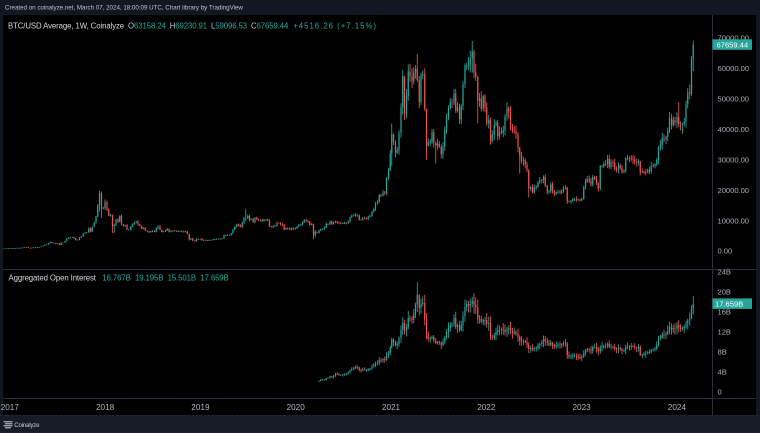  Describe the element at coordinates (105, 407) in the screenshot. I see `svg-text: 2018` at that location.